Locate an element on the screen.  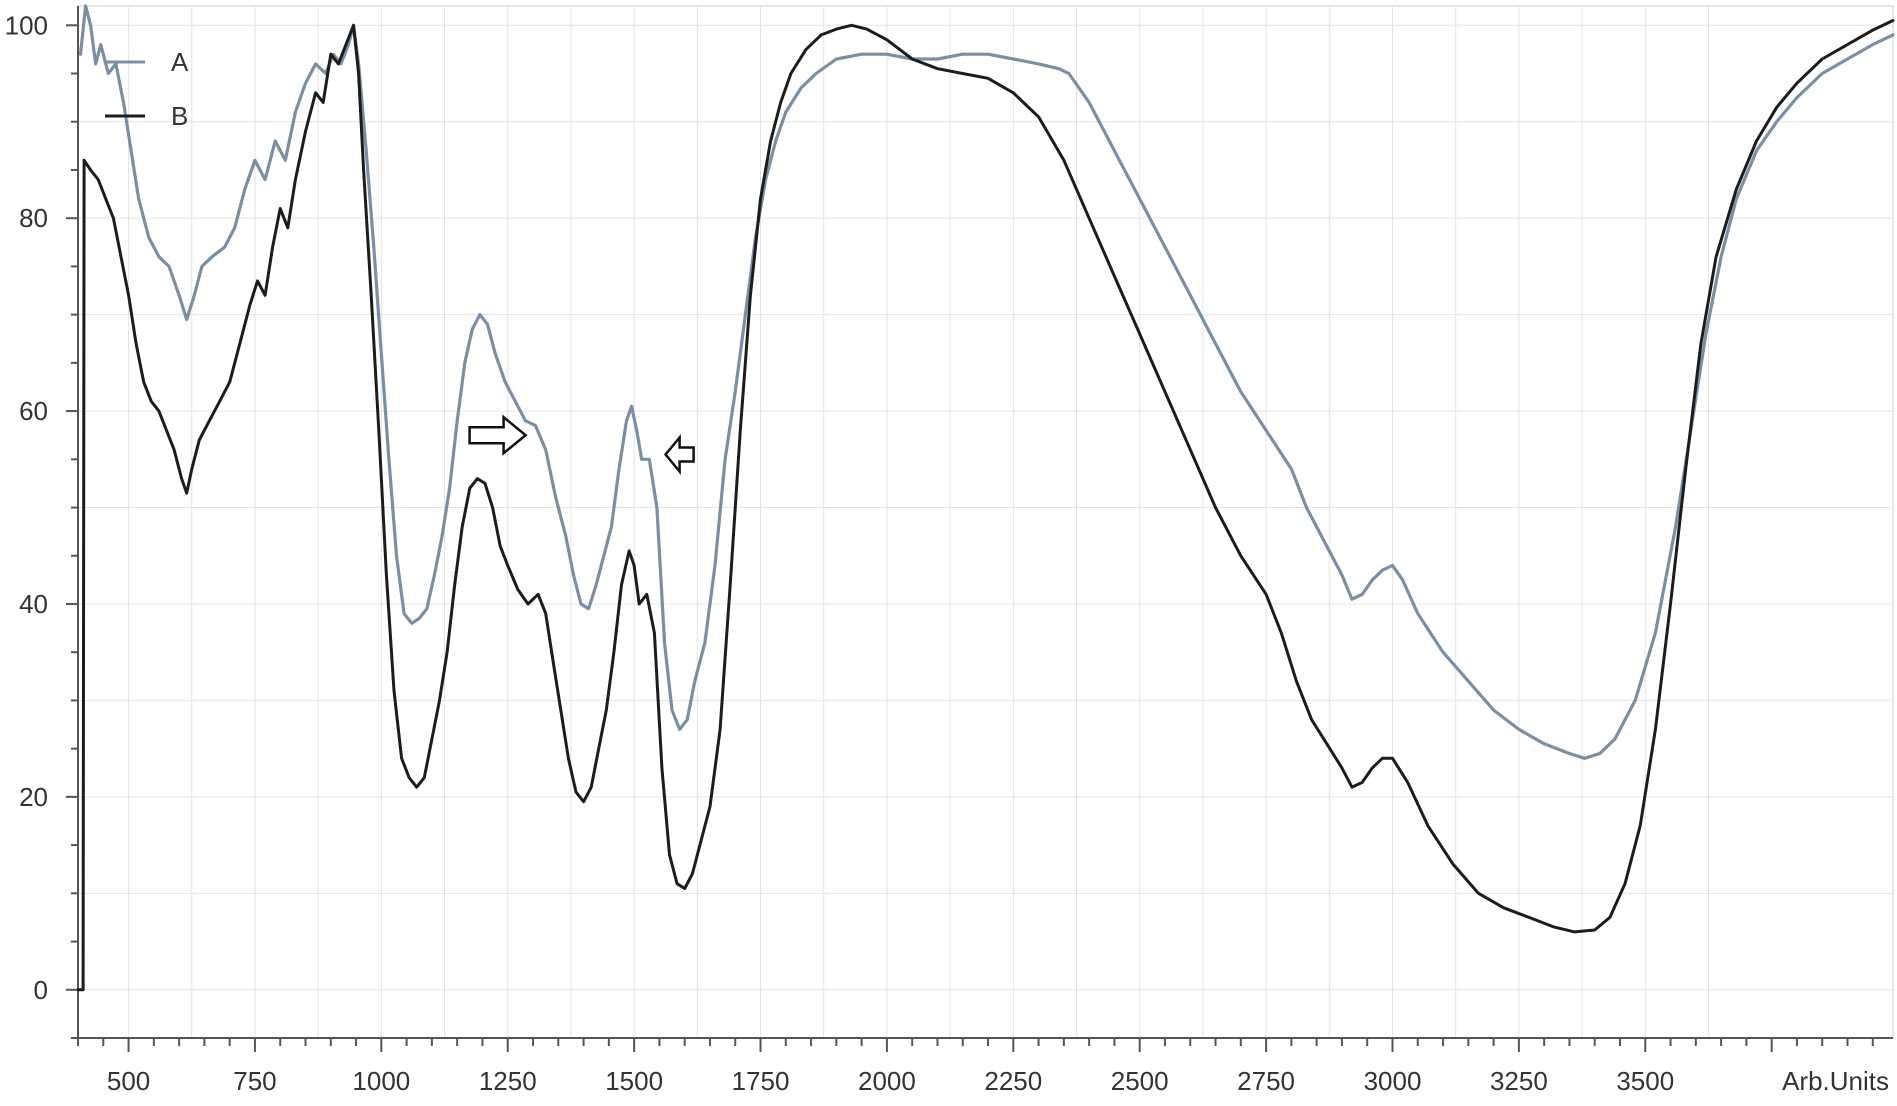
legend-label-b: B is located at coordinates (179, 116).